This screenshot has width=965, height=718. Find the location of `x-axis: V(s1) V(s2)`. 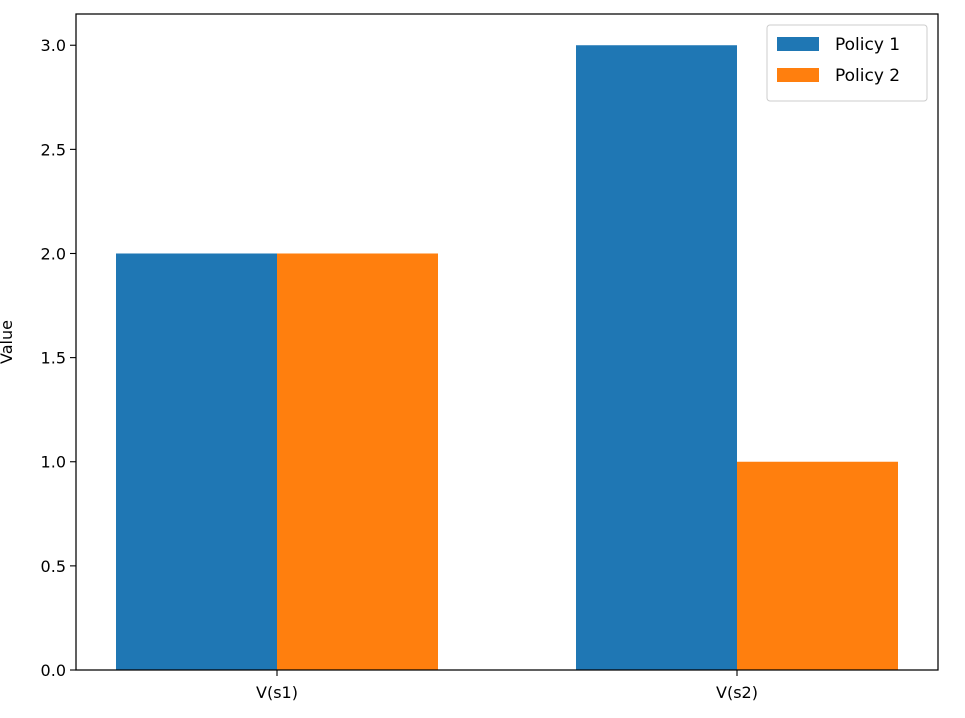

x-axis: V(s1) V(s2) is located at coordinates (507, 686).